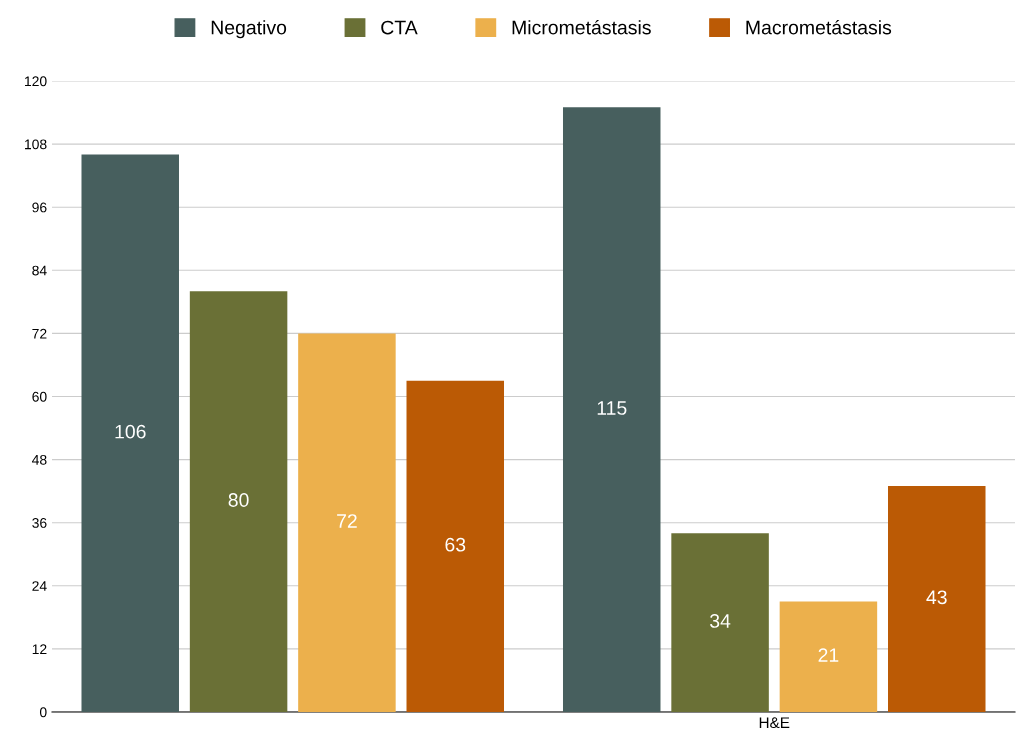 This screenshot has width=1021, height=742. I want to click on y-tick-label: 24, so click(39, 586).